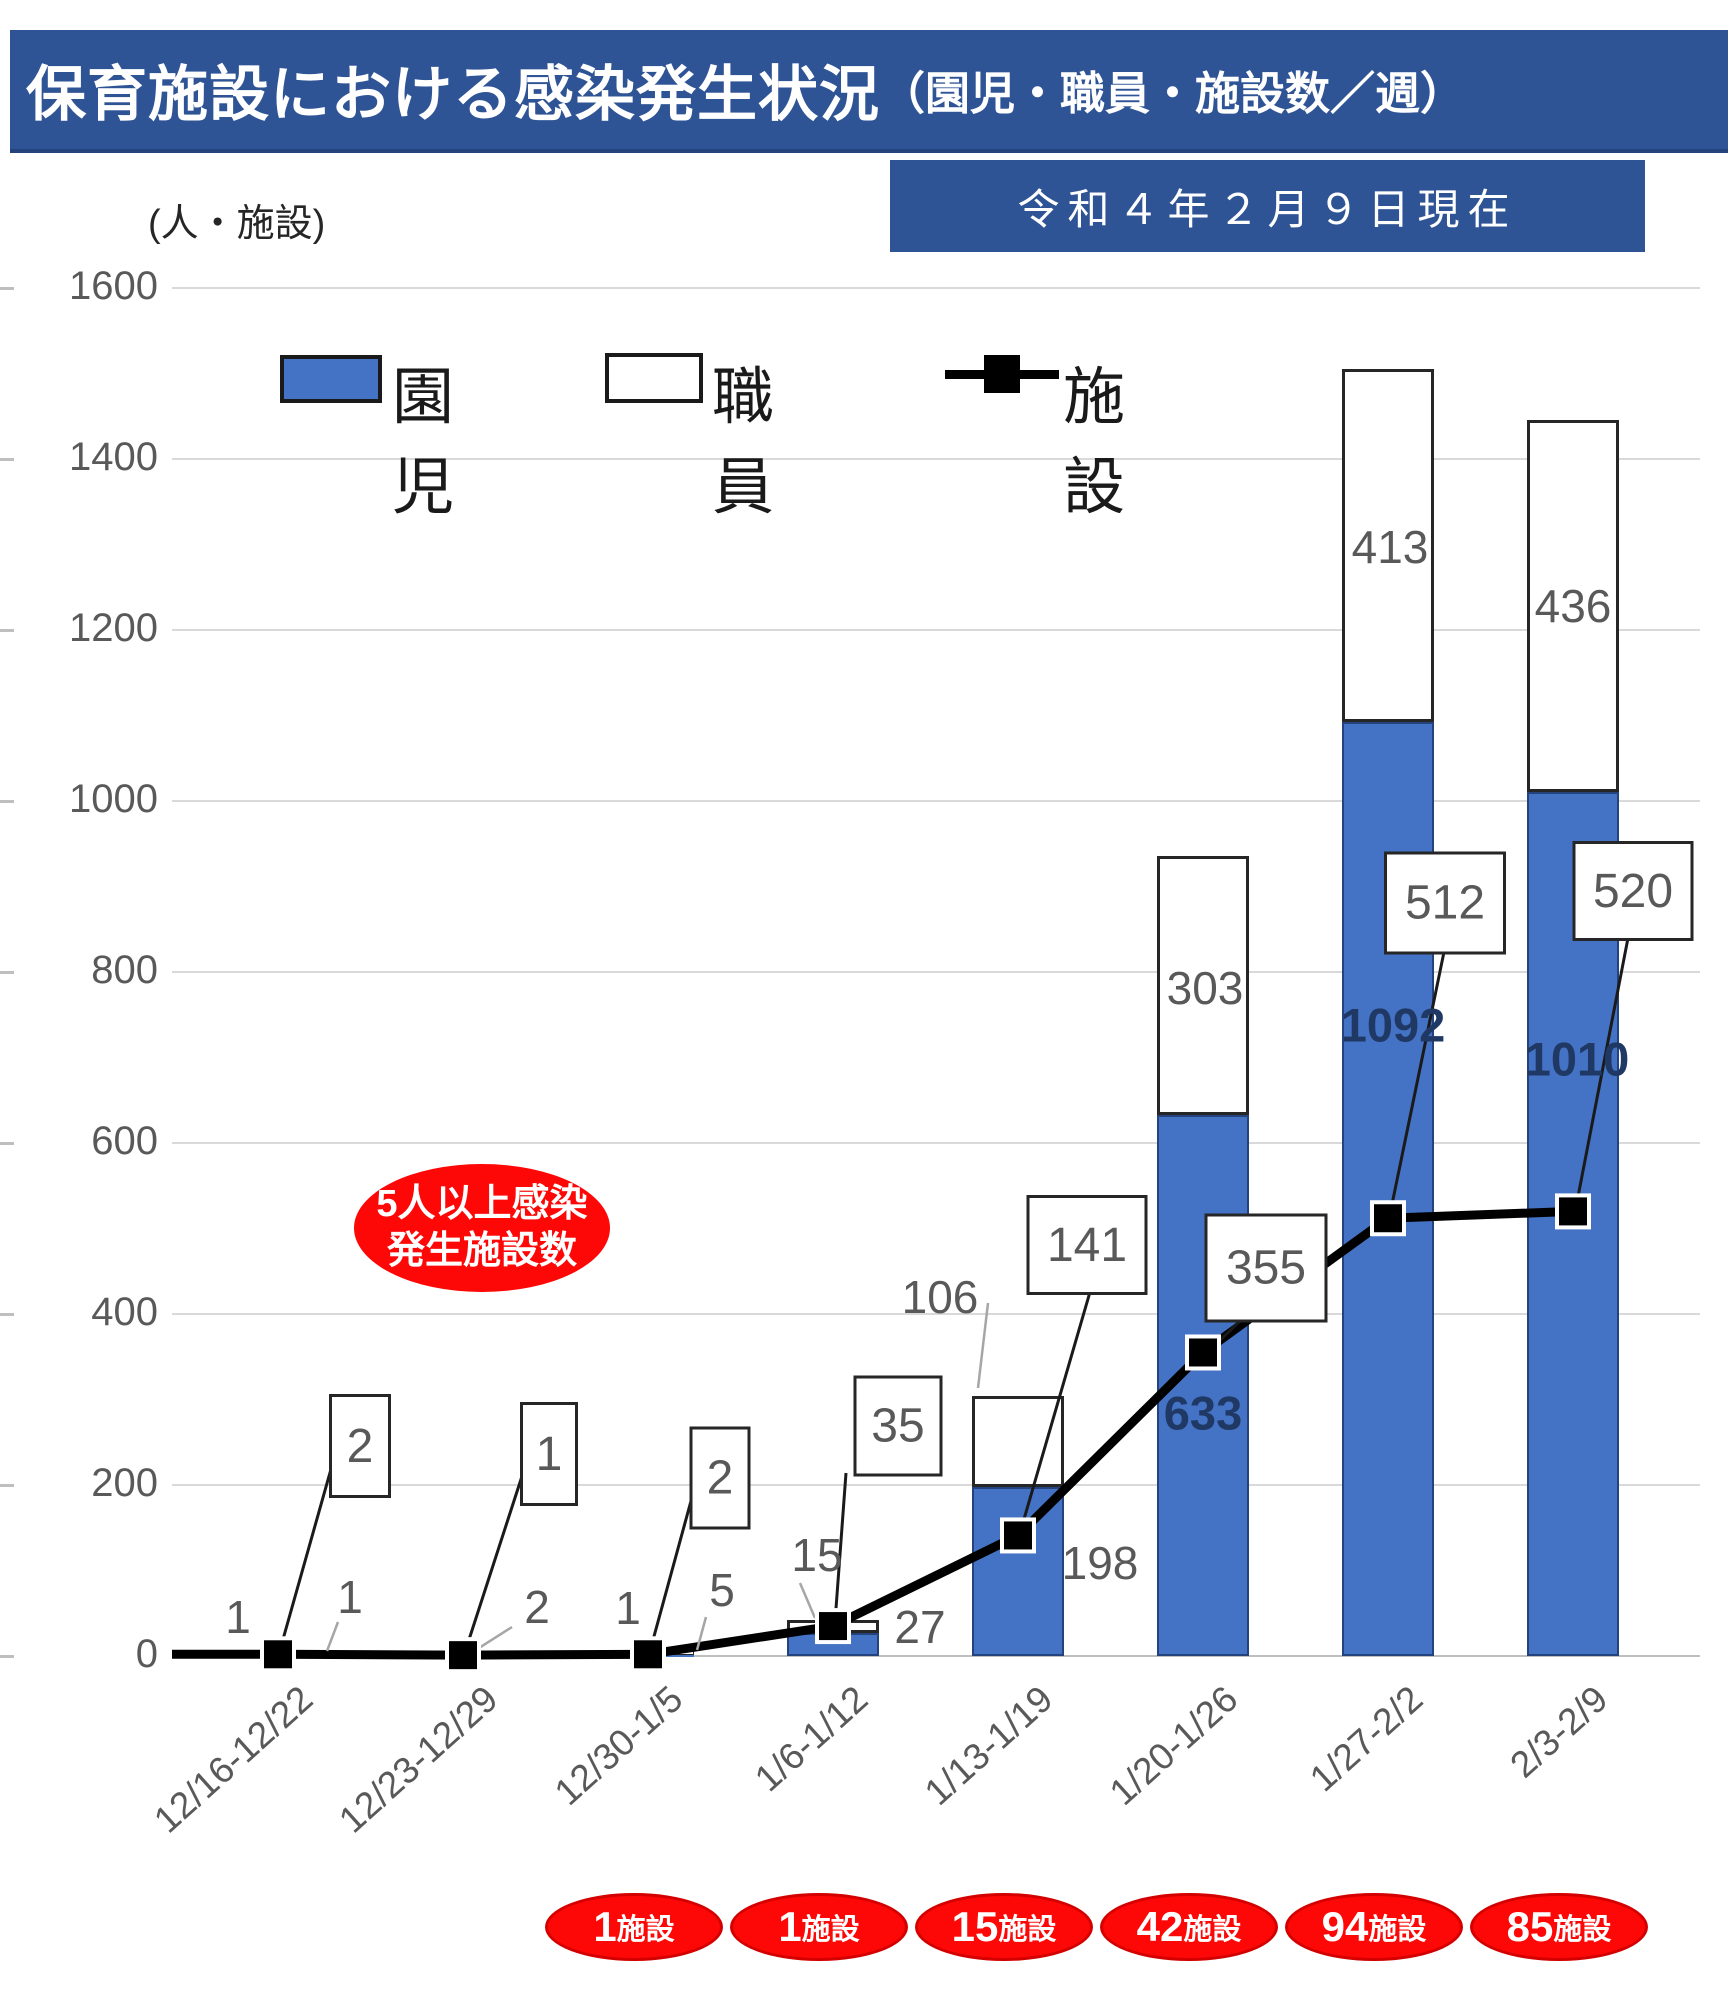  What do you see at coordinates (1205, 988) in the screenshot?
I see `label-shokuin-value: 303` at bounding box center [1205, 988].